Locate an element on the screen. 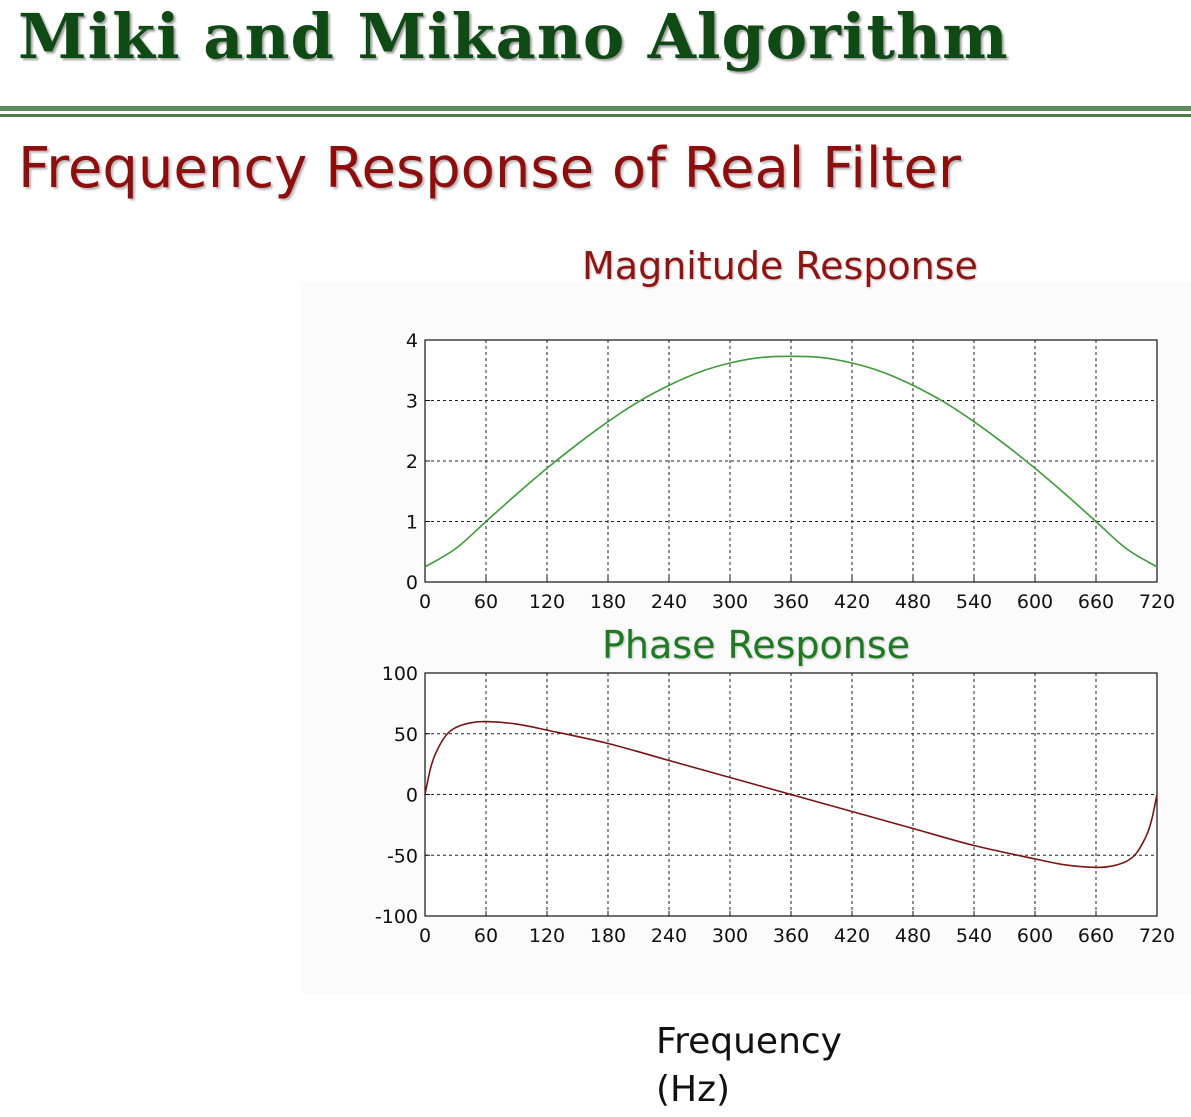 This screenshot has height=1117, width=1191. magnitude-xtick-label: 240 is located at coordinates (669, 602).